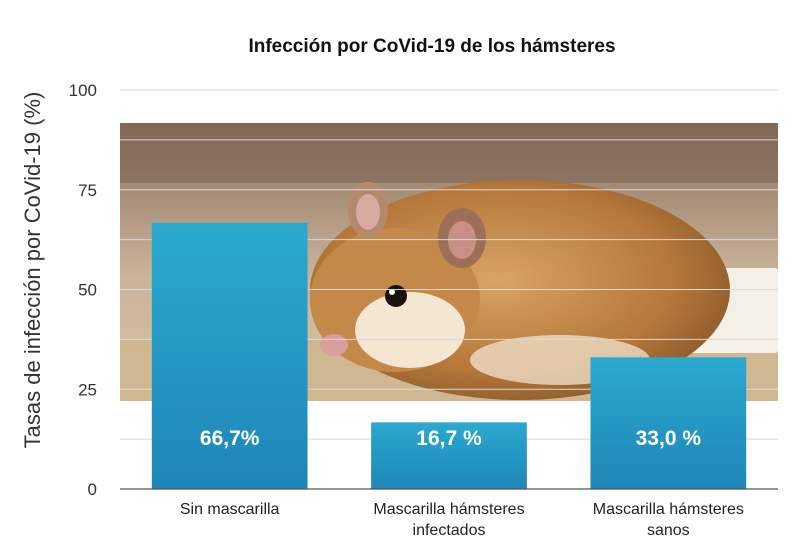 This screenshot has width=800, height=559. What do you see at coordinates (668, 520) in the screenshot?
I see `category-label: Mascarilla hámsteres sanos` at bounding box center [668, 520].